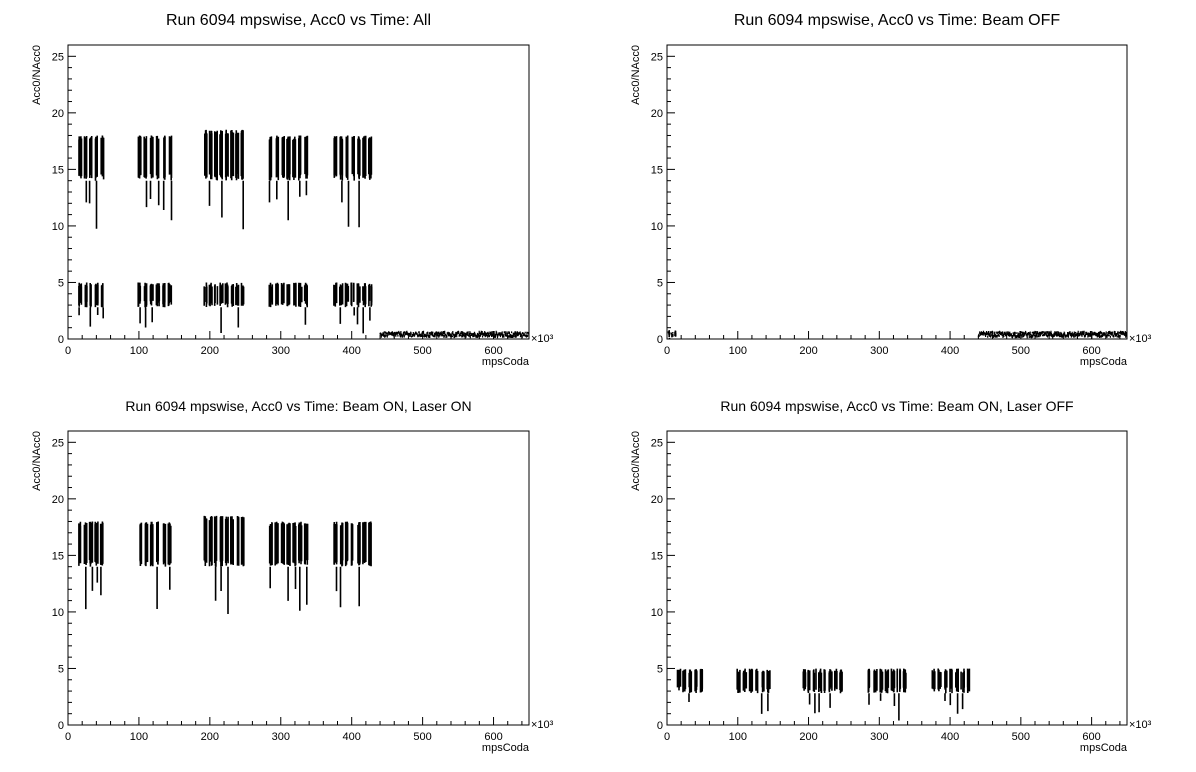 This screenshot has width=1196, height=772. Describe the element at coordinates (298, 20) in the screenshot. I see `chart-title: Run 6094 mpswise, Acc0 vs Time: All` at that location.